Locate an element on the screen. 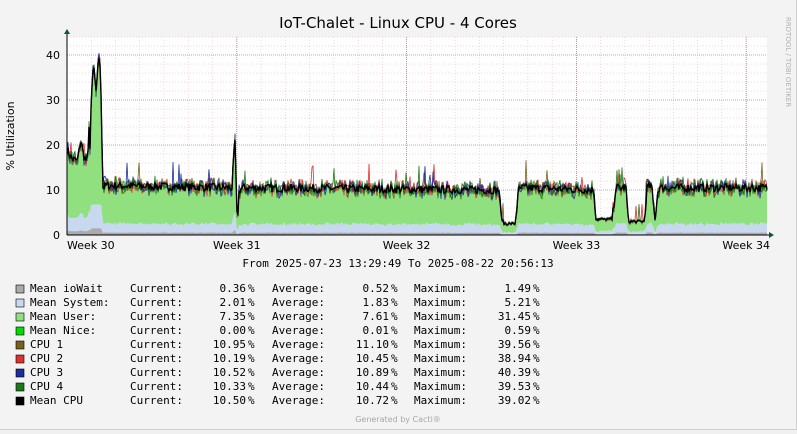 The image size is (797, 434). legend-text: 0.01 is located at coordinates (376, 330).